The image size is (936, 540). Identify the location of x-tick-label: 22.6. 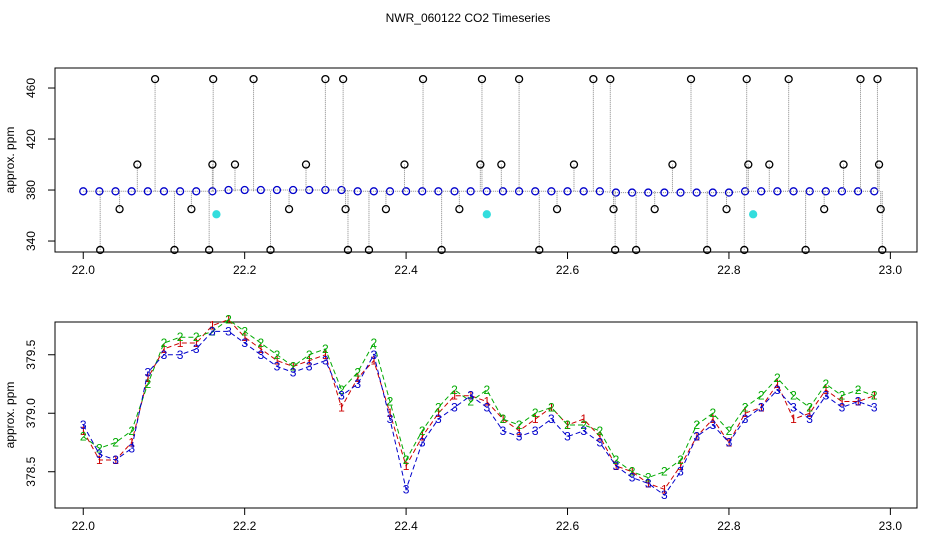
(568, 526).